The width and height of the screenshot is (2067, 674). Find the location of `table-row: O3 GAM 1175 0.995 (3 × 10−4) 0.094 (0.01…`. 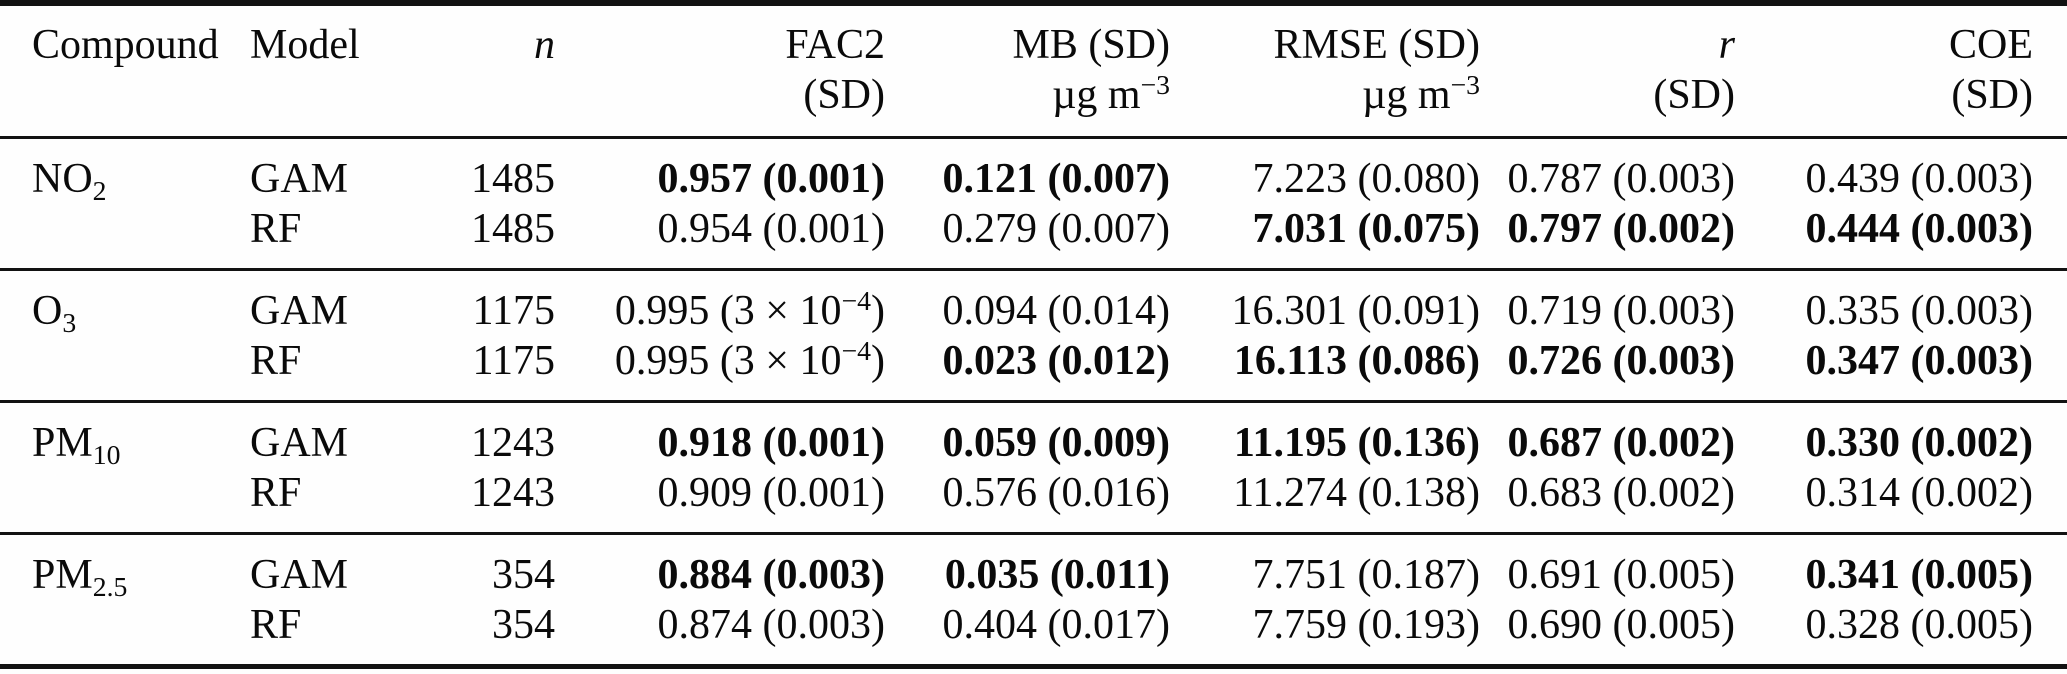

table-row: O3 GAM 1175 0.995 (3 × 10−4) 0.094 (0.01… is located at coordinates (1033, 304).